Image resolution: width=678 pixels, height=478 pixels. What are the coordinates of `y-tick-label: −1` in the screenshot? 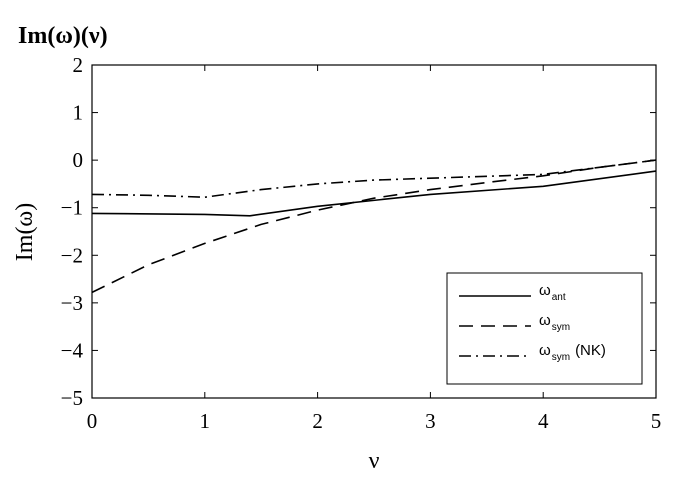 It's located at (72, 208).